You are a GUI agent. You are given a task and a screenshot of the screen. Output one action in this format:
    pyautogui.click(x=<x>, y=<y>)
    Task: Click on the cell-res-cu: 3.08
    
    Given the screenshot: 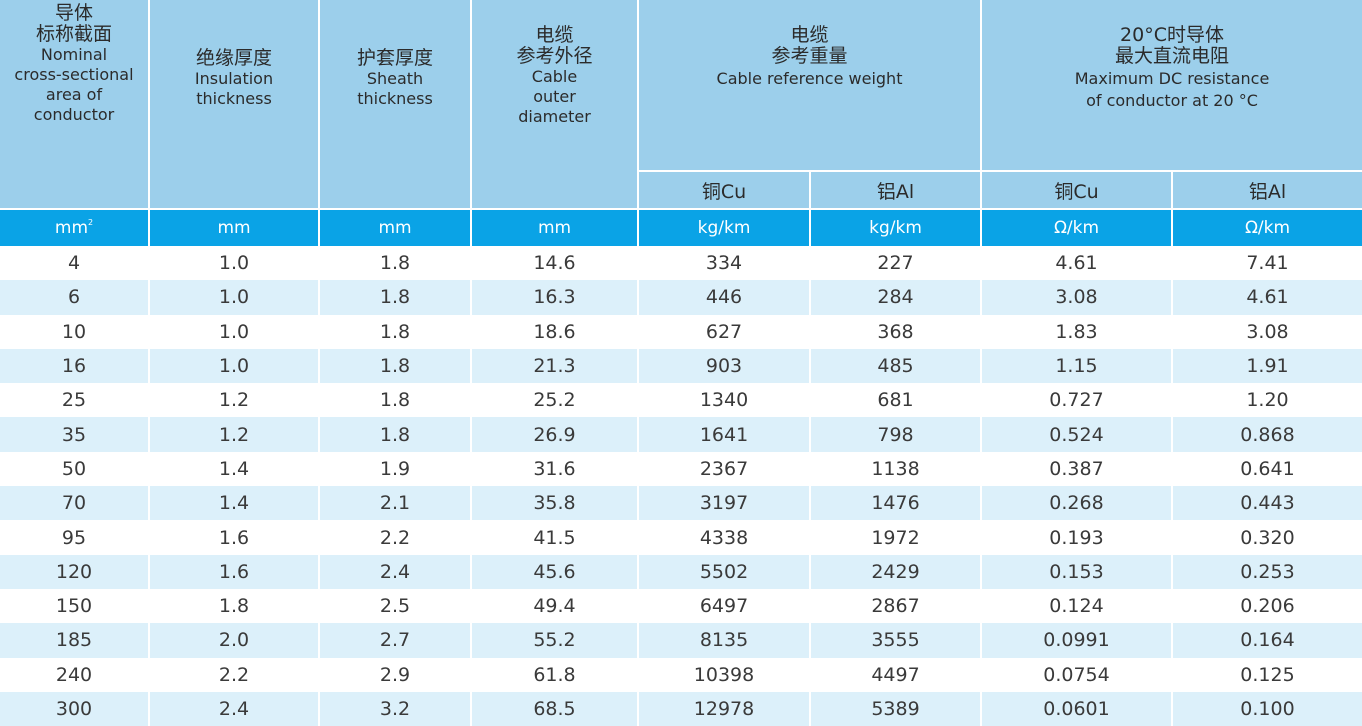 What is the action you would take?
    pyautogui.click(x=1077, y=297)
    